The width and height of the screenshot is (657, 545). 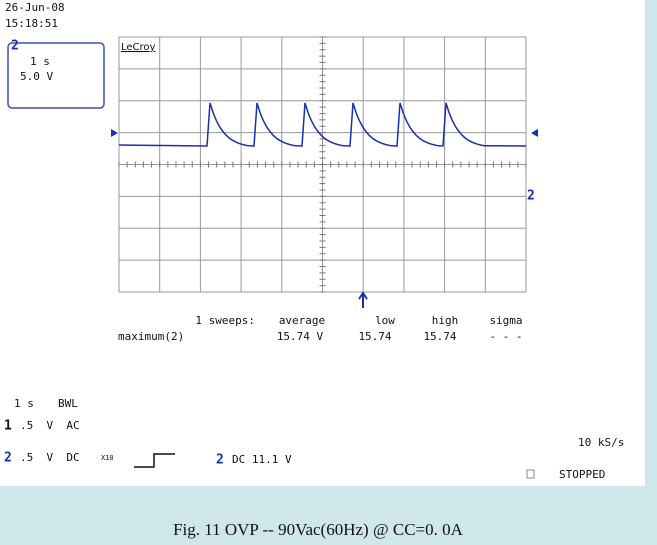 What do you see at coordinates (154, 460) in the screenshot?
I see `trigger-slope` at bounding box center [154, 460].